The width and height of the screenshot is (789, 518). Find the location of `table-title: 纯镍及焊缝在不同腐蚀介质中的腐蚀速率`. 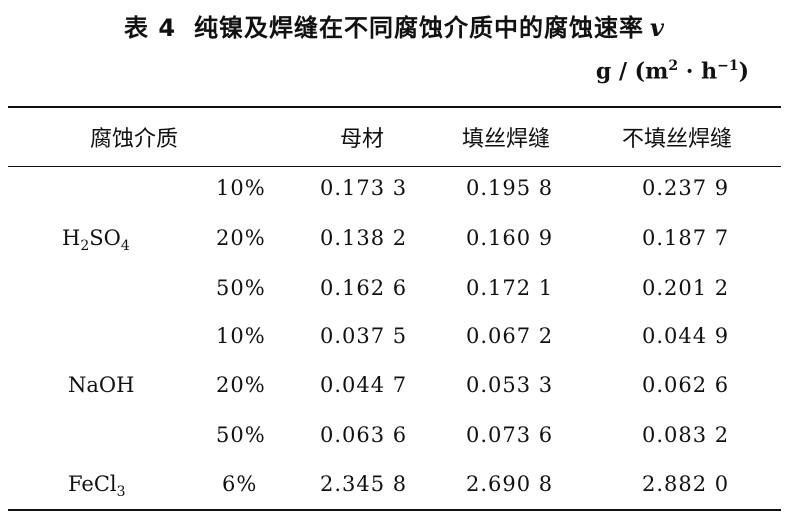

table-title: 纯镍及焊缝在不同腐蚀介质中的腐蚀速率 is located at coordinates (419, 28).